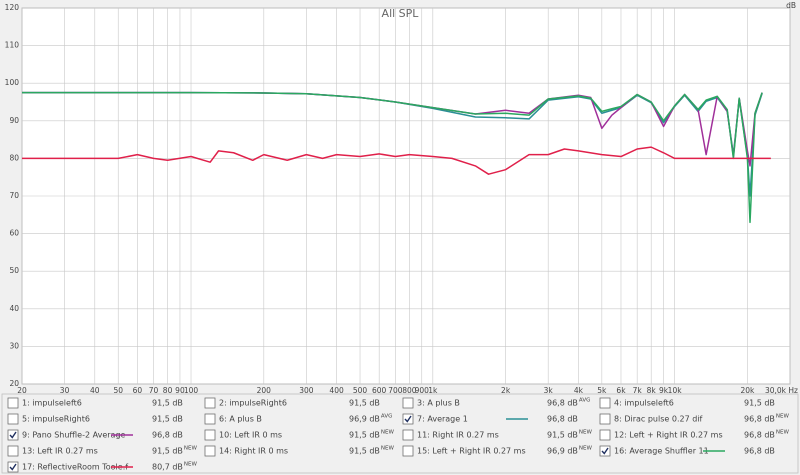  I want to click on legend-label: 8: Dirac pulse 0.27 dif, so click(658, 419).